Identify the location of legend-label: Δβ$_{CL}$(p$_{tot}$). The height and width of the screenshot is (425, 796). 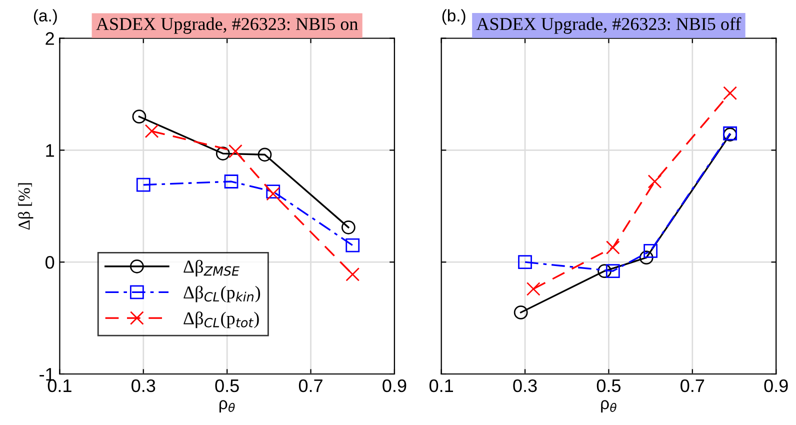
(221, 320).